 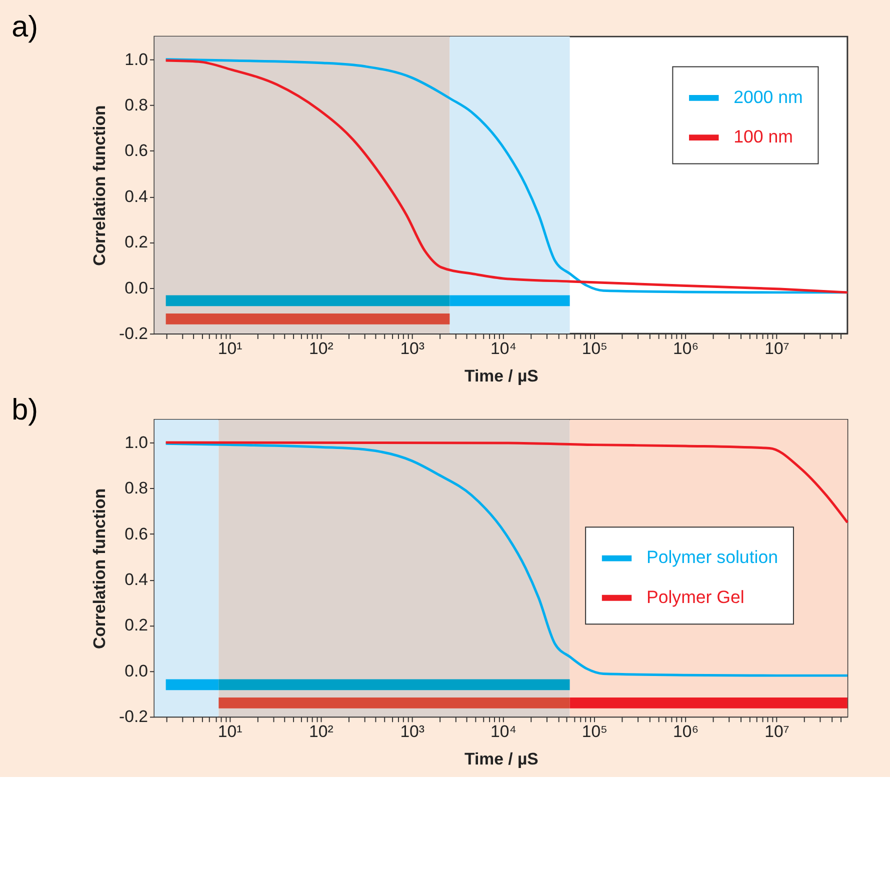 What do you see at coordinates (763, 136) in the screenshot?
I see `legend-label: 100 nm` at bounding box center [763, 136].